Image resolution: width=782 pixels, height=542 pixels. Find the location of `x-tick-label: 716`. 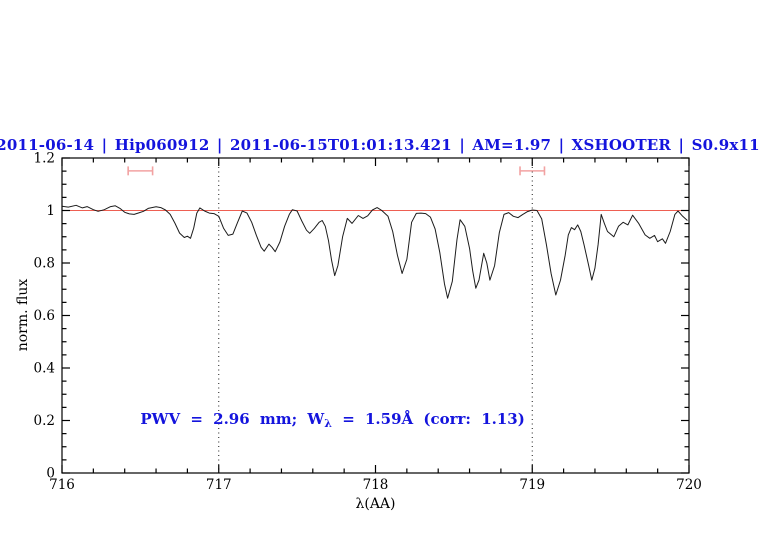

x-tick-label: 716 is located at coordinates (62, 485).